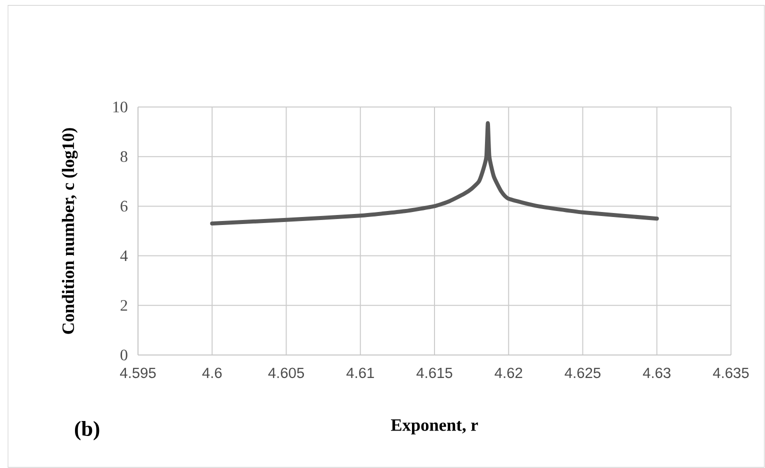  Describe the element at coordinates (124, 206) in the screenshot. I see `y-tick-label: 6` at that location.